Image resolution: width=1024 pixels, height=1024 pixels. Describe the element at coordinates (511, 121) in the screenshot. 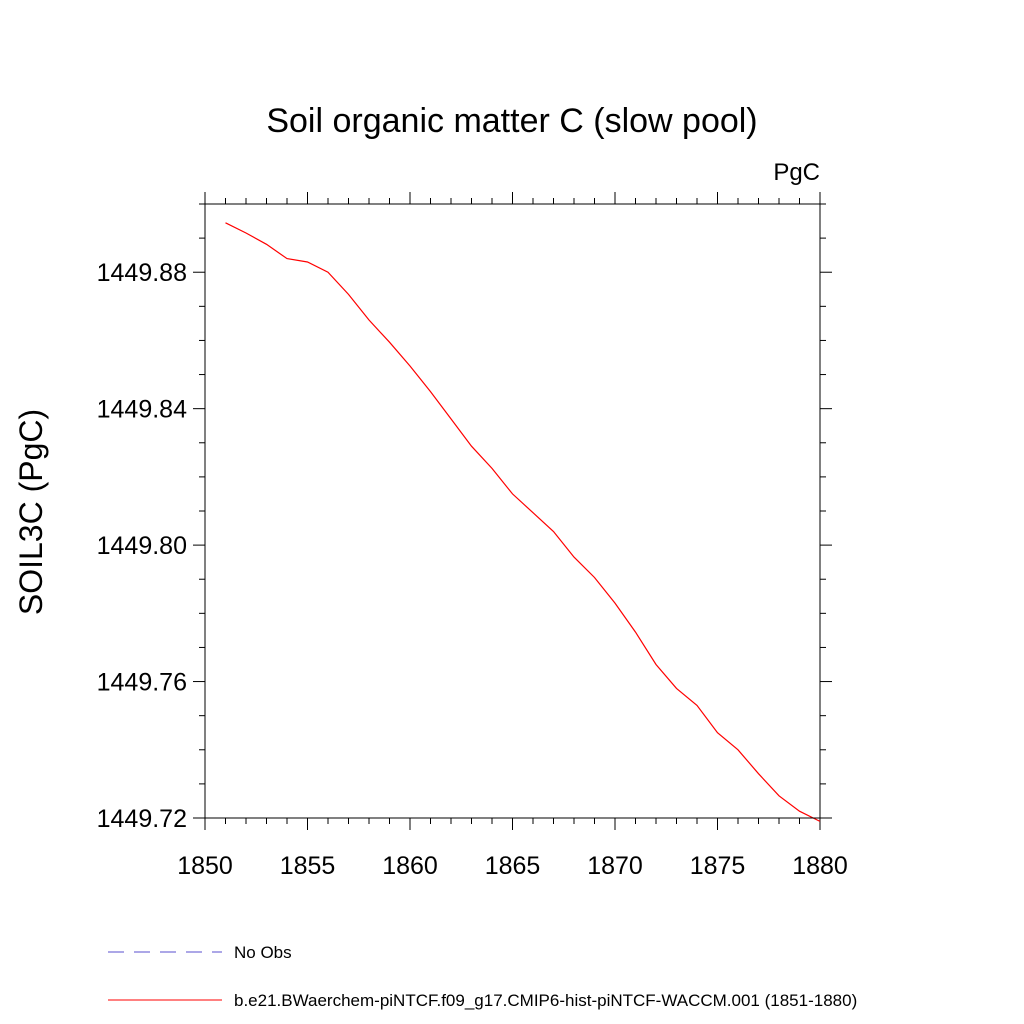

I see `chart-title: Soil organic matter C (slow pool)` at that location.